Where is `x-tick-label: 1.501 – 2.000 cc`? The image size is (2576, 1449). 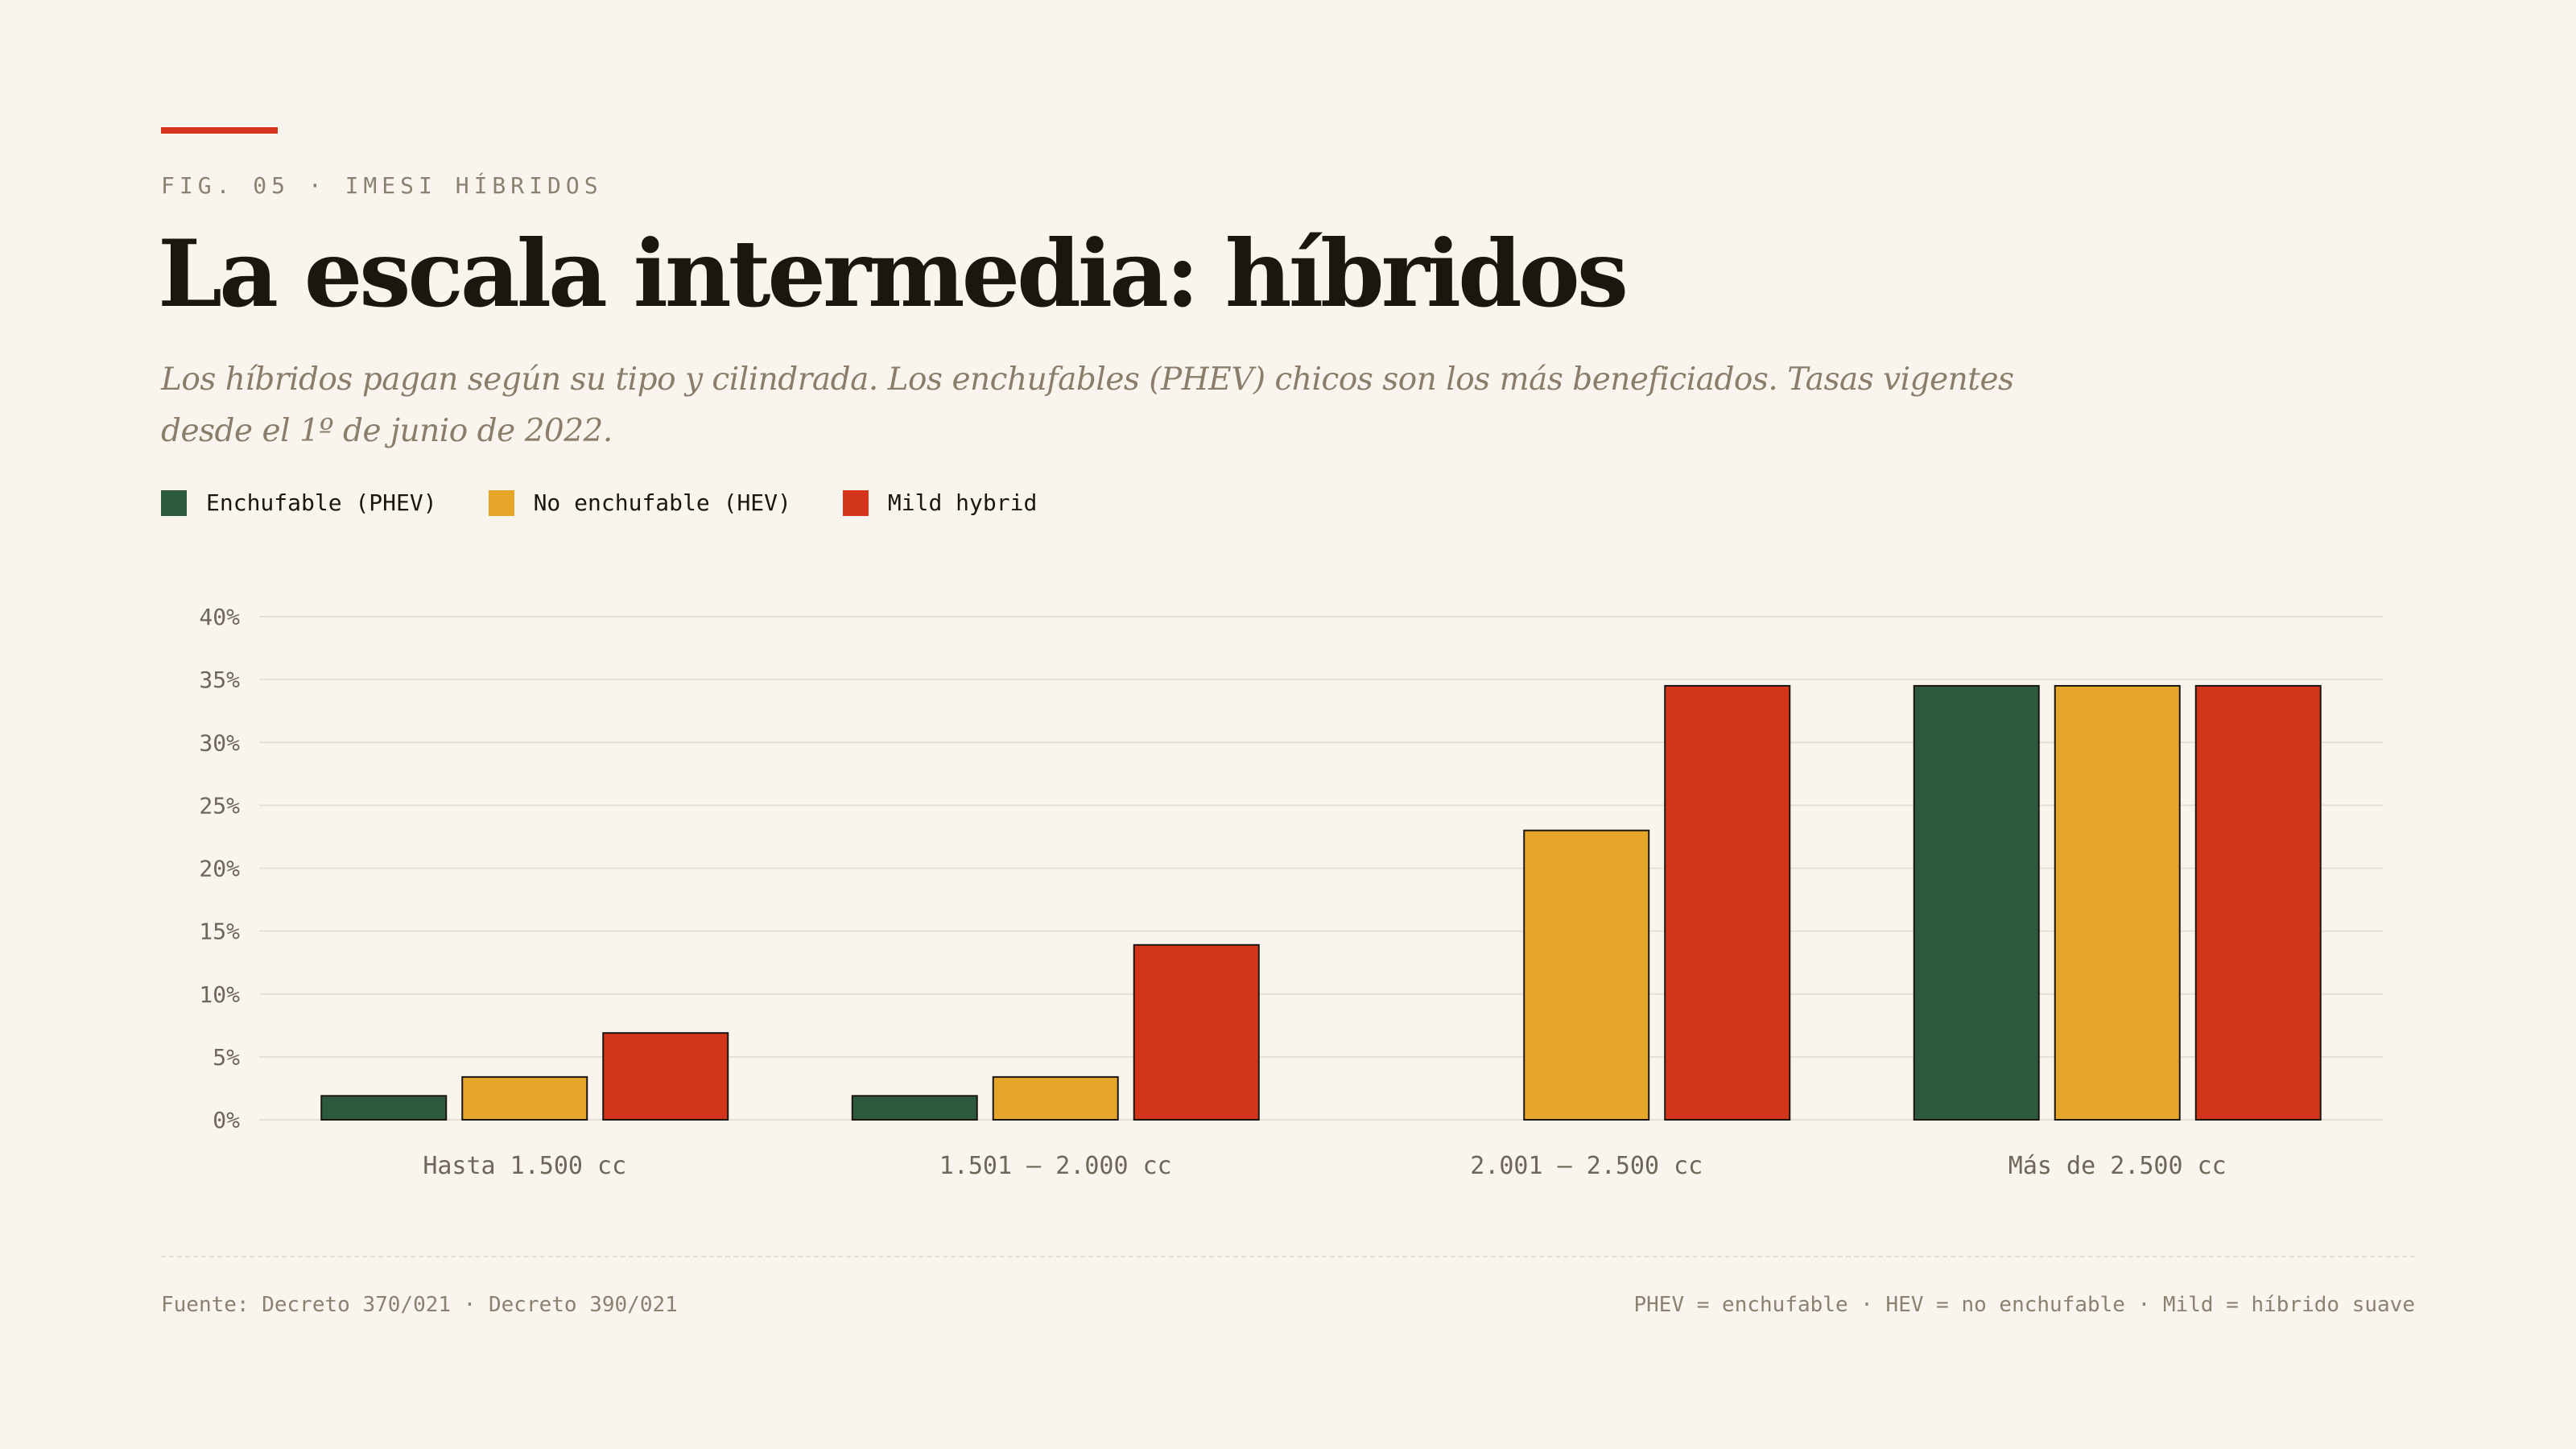 x-tick-label: 1.501 – 2.000 cc is located at coordinates (1055, 1166).